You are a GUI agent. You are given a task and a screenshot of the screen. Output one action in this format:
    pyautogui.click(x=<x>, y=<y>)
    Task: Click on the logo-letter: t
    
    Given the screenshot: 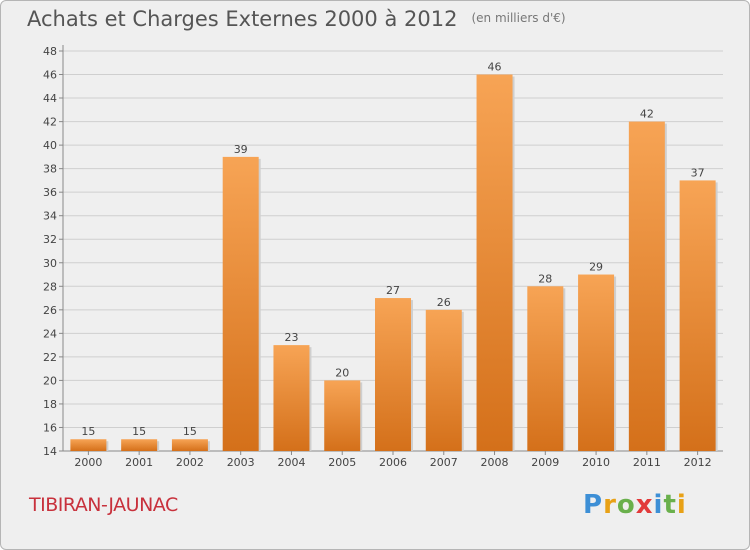 What is the action you would take?
    pyautogui.click(x=670, y=505)
    